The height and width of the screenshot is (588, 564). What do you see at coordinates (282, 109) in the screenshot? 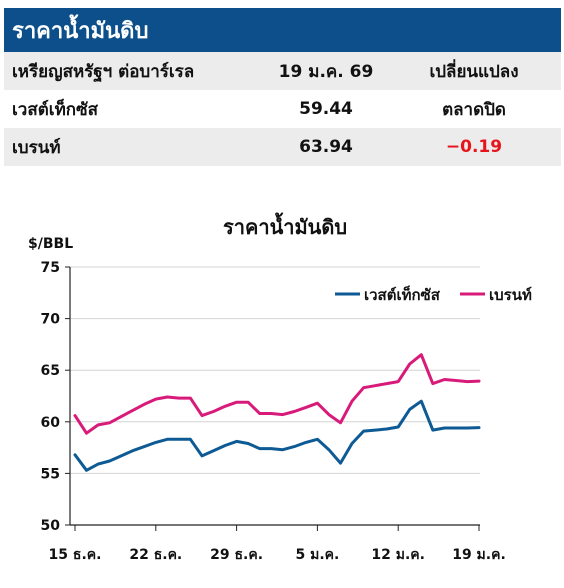
I see `table-row-wti: เวสต์เท็กซัส 59.44 ตลาดปิด` at bounding box center [282, 109].